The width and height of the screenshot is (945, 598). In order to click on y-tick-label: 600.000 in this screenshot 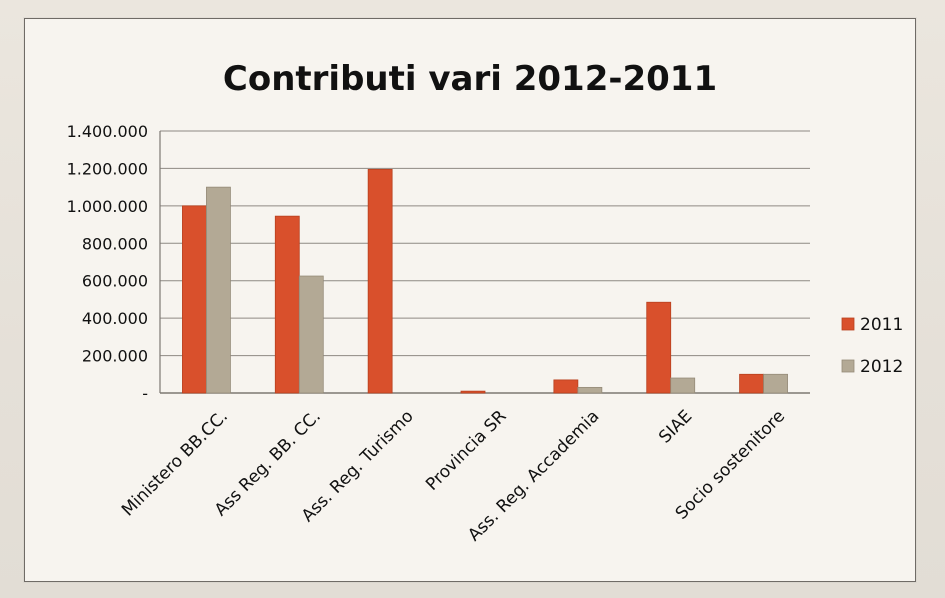, I will do `click(115, 281)`.